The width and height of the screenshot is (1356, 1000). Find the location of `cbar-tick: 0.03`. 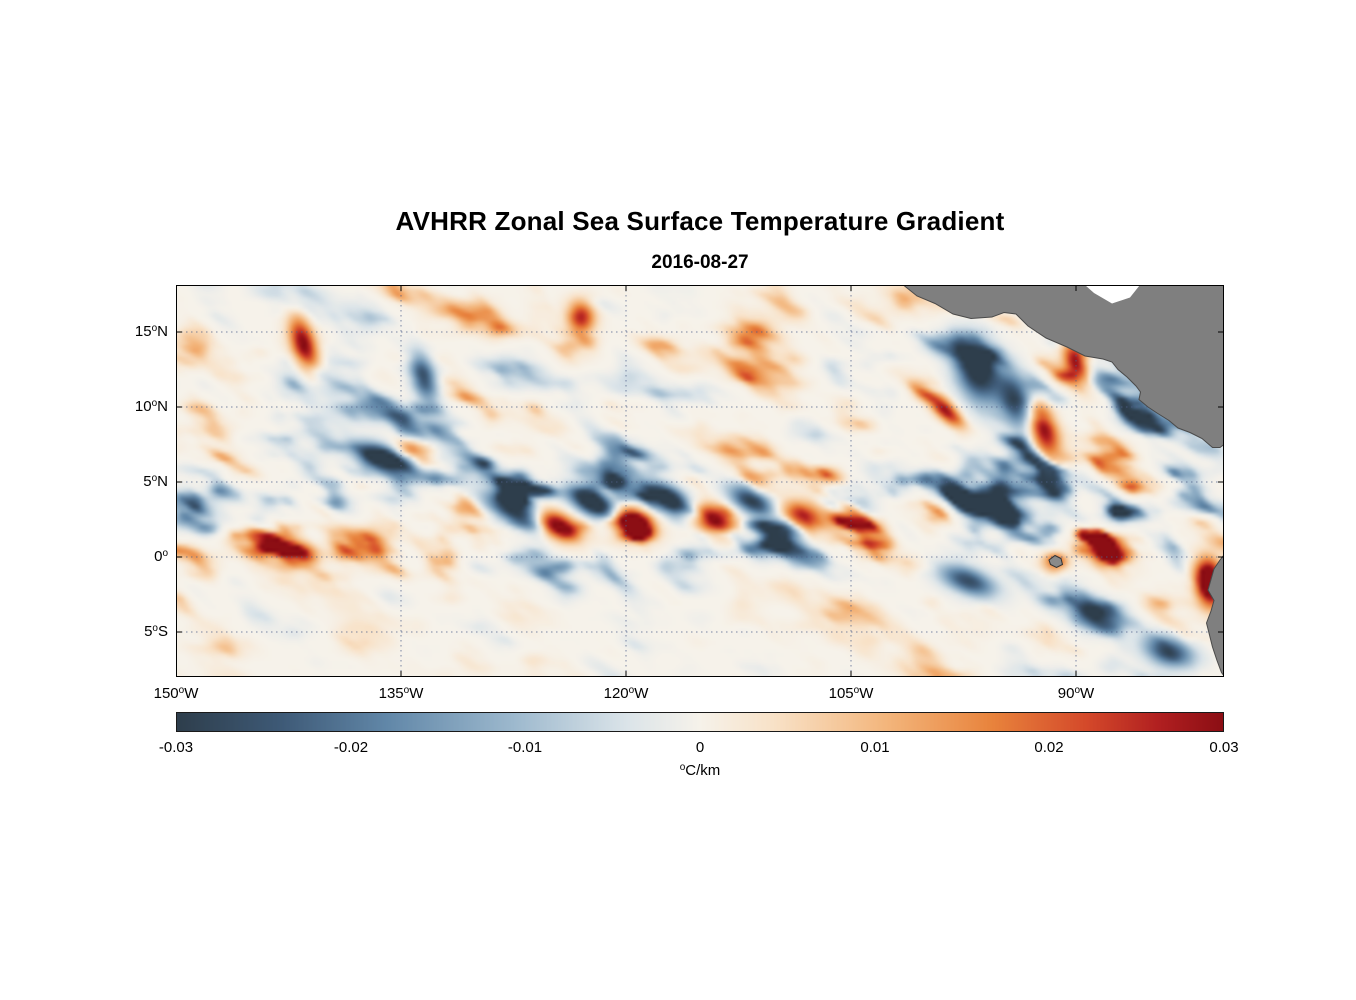

cbar-tick: 0.03 is located at coordinates (1224, 747).